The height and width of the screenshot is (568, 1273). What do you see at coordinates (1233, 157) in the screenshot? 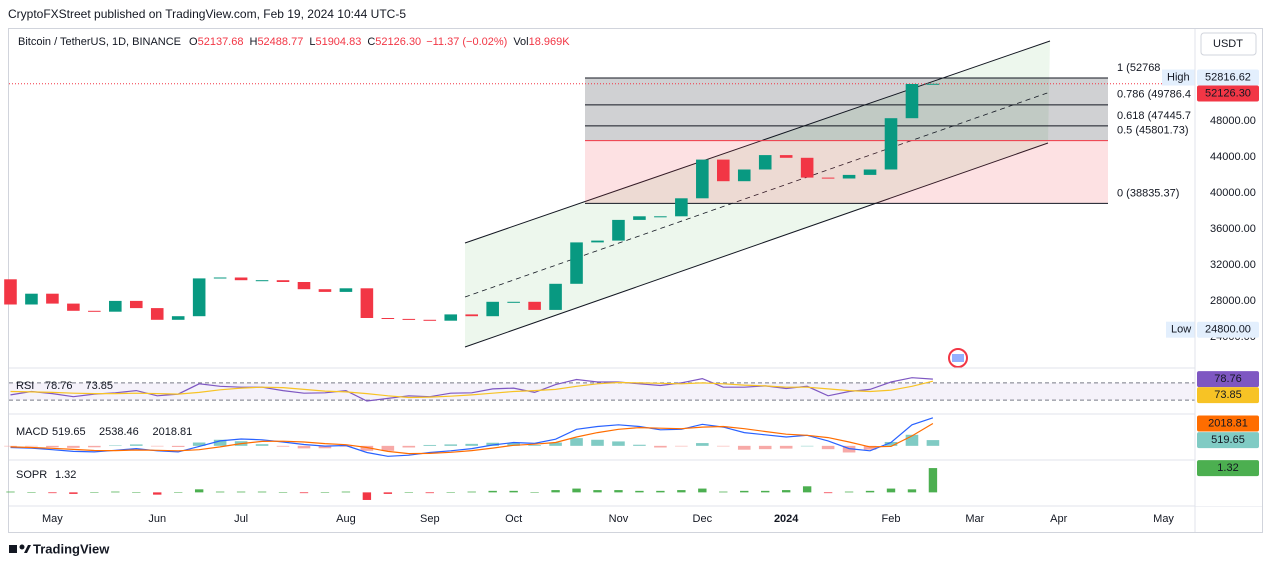
I see `y-tick-label: 44000.00` at bounding box center [1233, 157].